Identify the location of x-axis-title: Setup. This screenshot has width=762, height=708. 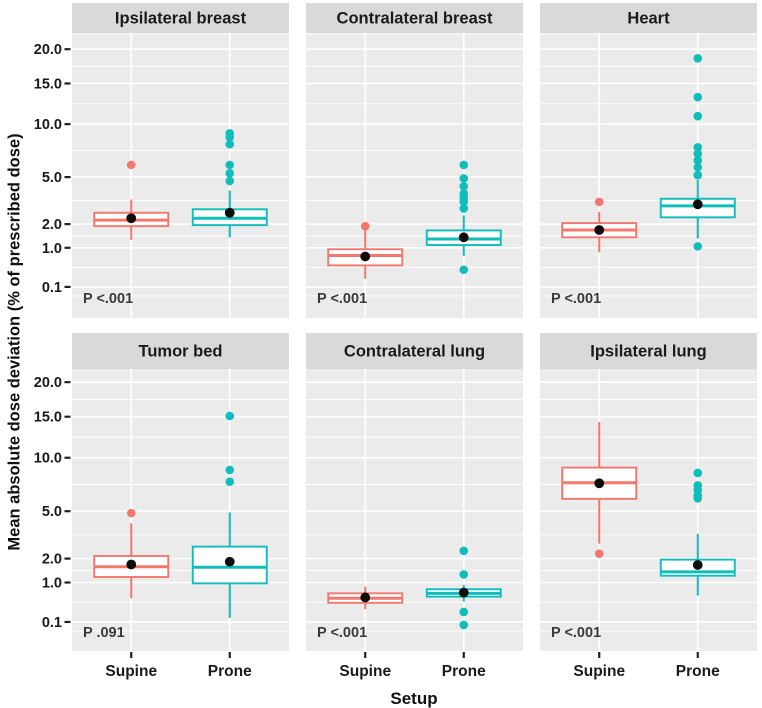
(414, 698).